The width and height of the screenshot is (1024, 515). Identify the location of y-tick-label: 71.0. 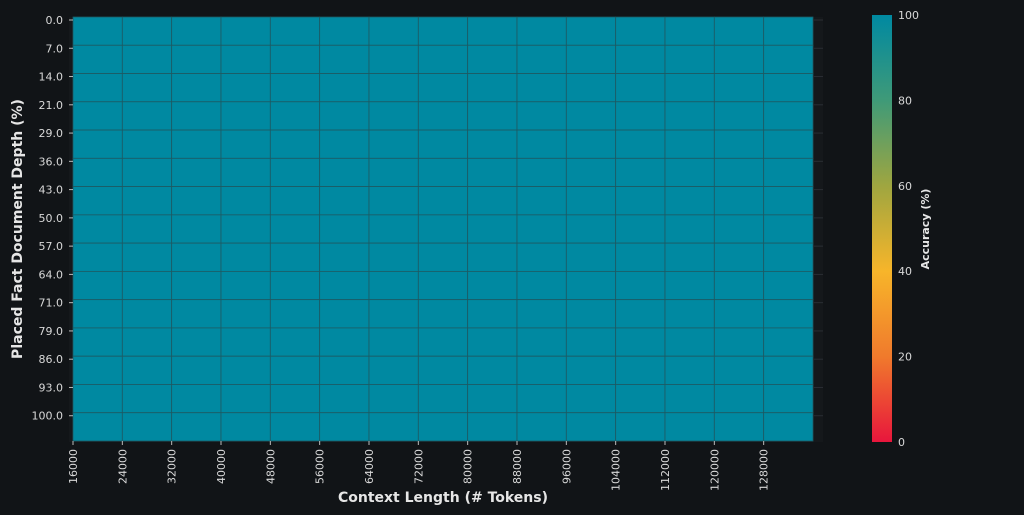
(51, 303).